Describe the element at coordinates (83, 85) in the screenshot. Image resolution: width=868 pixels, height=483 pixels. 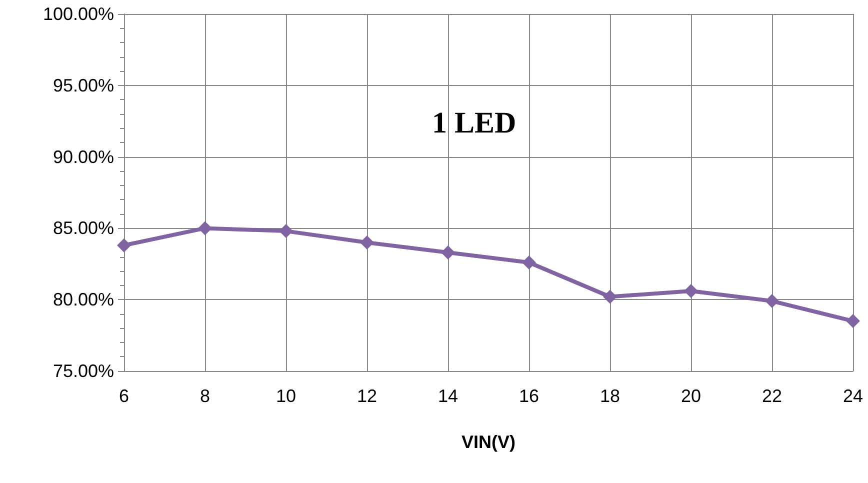
I see `y-tick-label: 95.00%` at that location.